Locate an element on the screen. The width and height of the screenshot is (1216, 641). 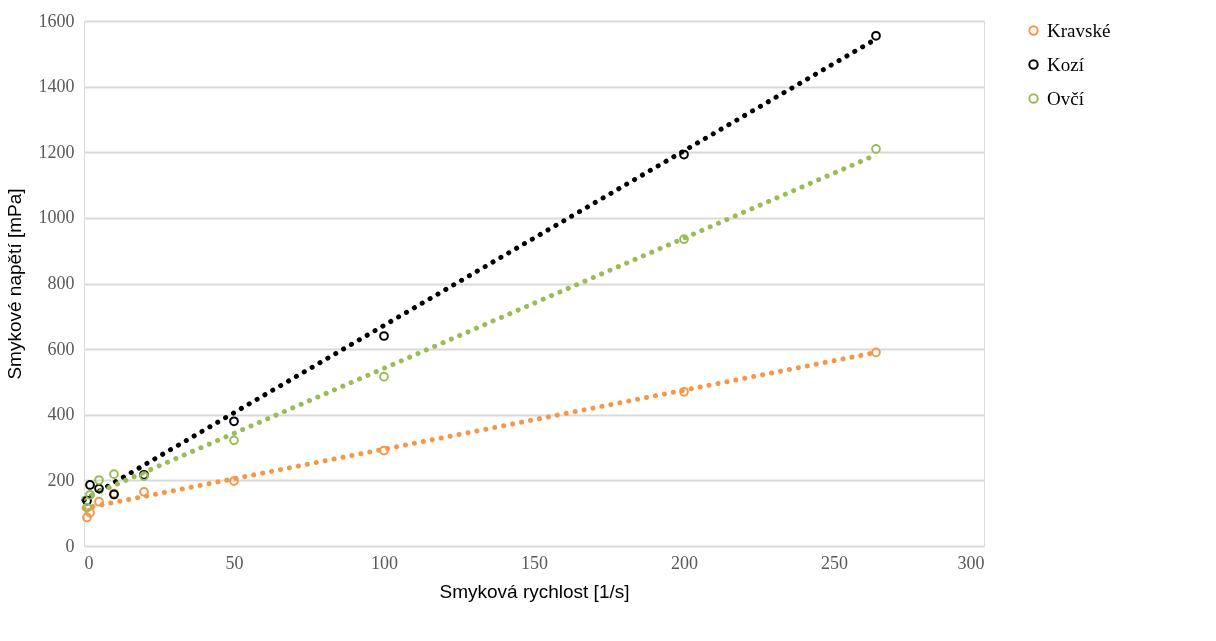
legend-label: Kravské is located at coordinates (1079, 30).